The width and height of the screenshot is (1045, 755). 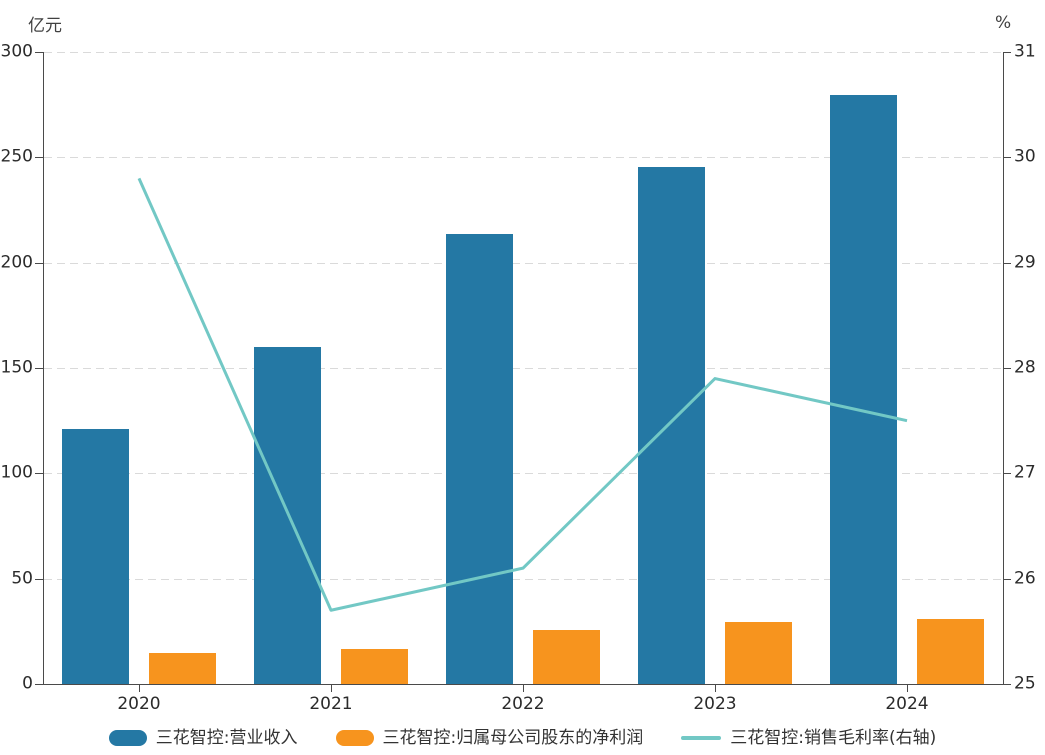 I want to click on legend-label-gross-margin: 三花智控:销售毛利率(右轴), so click(x=833, y=738).